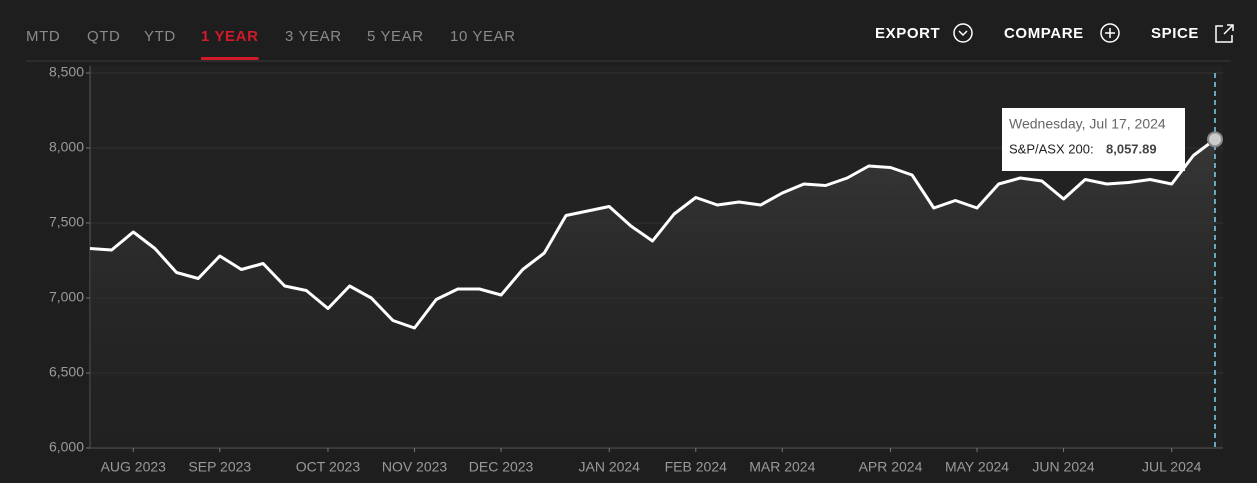 The image size is (1257, 483). Describe the element at coordinates (1044, 33) in the screenshot. I see `compare-button: COMPARE` at that location.